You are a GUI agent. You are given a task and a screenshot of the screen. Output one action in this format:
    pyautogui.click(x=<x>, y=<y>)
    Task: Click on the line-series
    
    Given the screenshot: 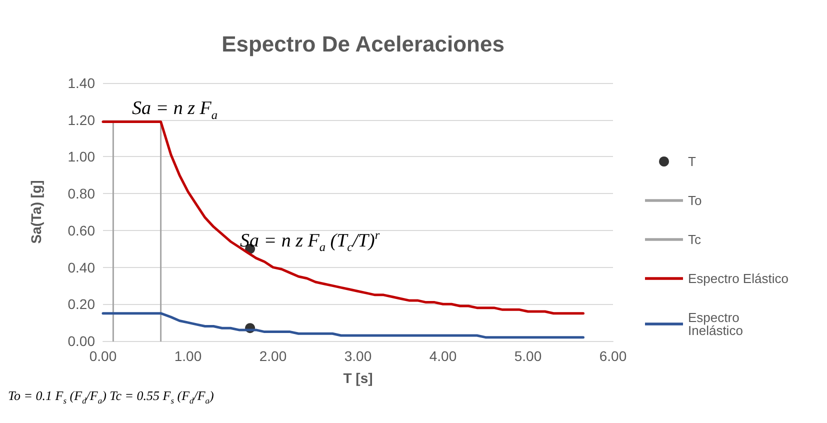 What is the action you would take?
    pyautogui.click(x=343, y=325)
    